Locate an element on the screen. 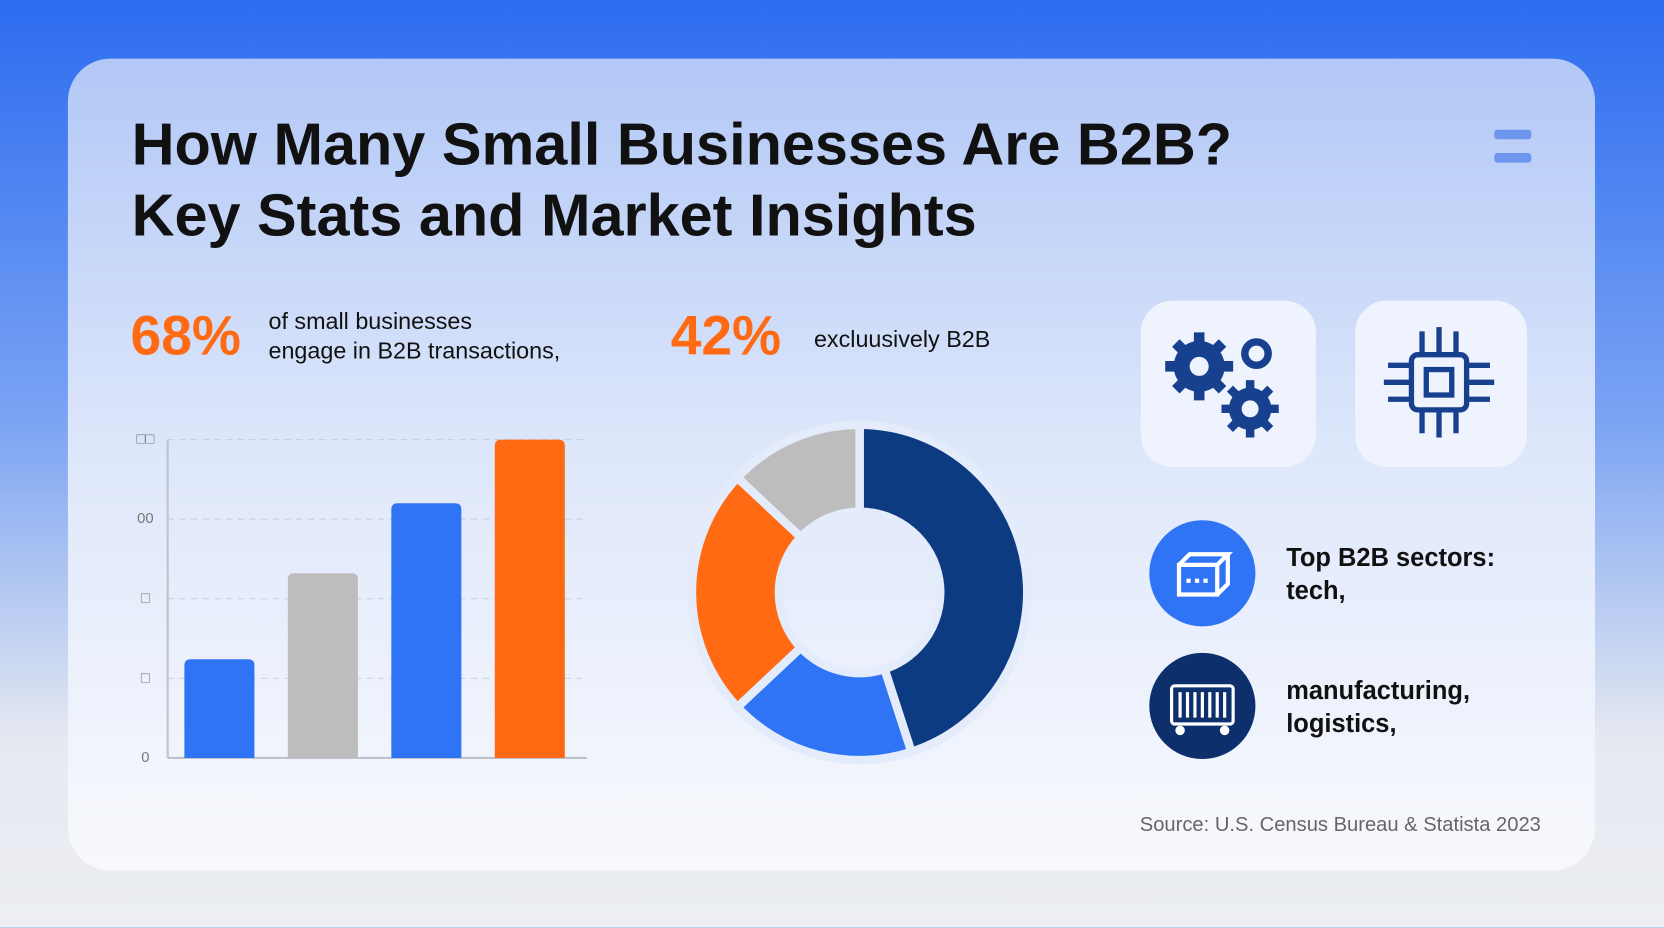  title: Key Stats and Market Insights is located at coordinates (554, 215).